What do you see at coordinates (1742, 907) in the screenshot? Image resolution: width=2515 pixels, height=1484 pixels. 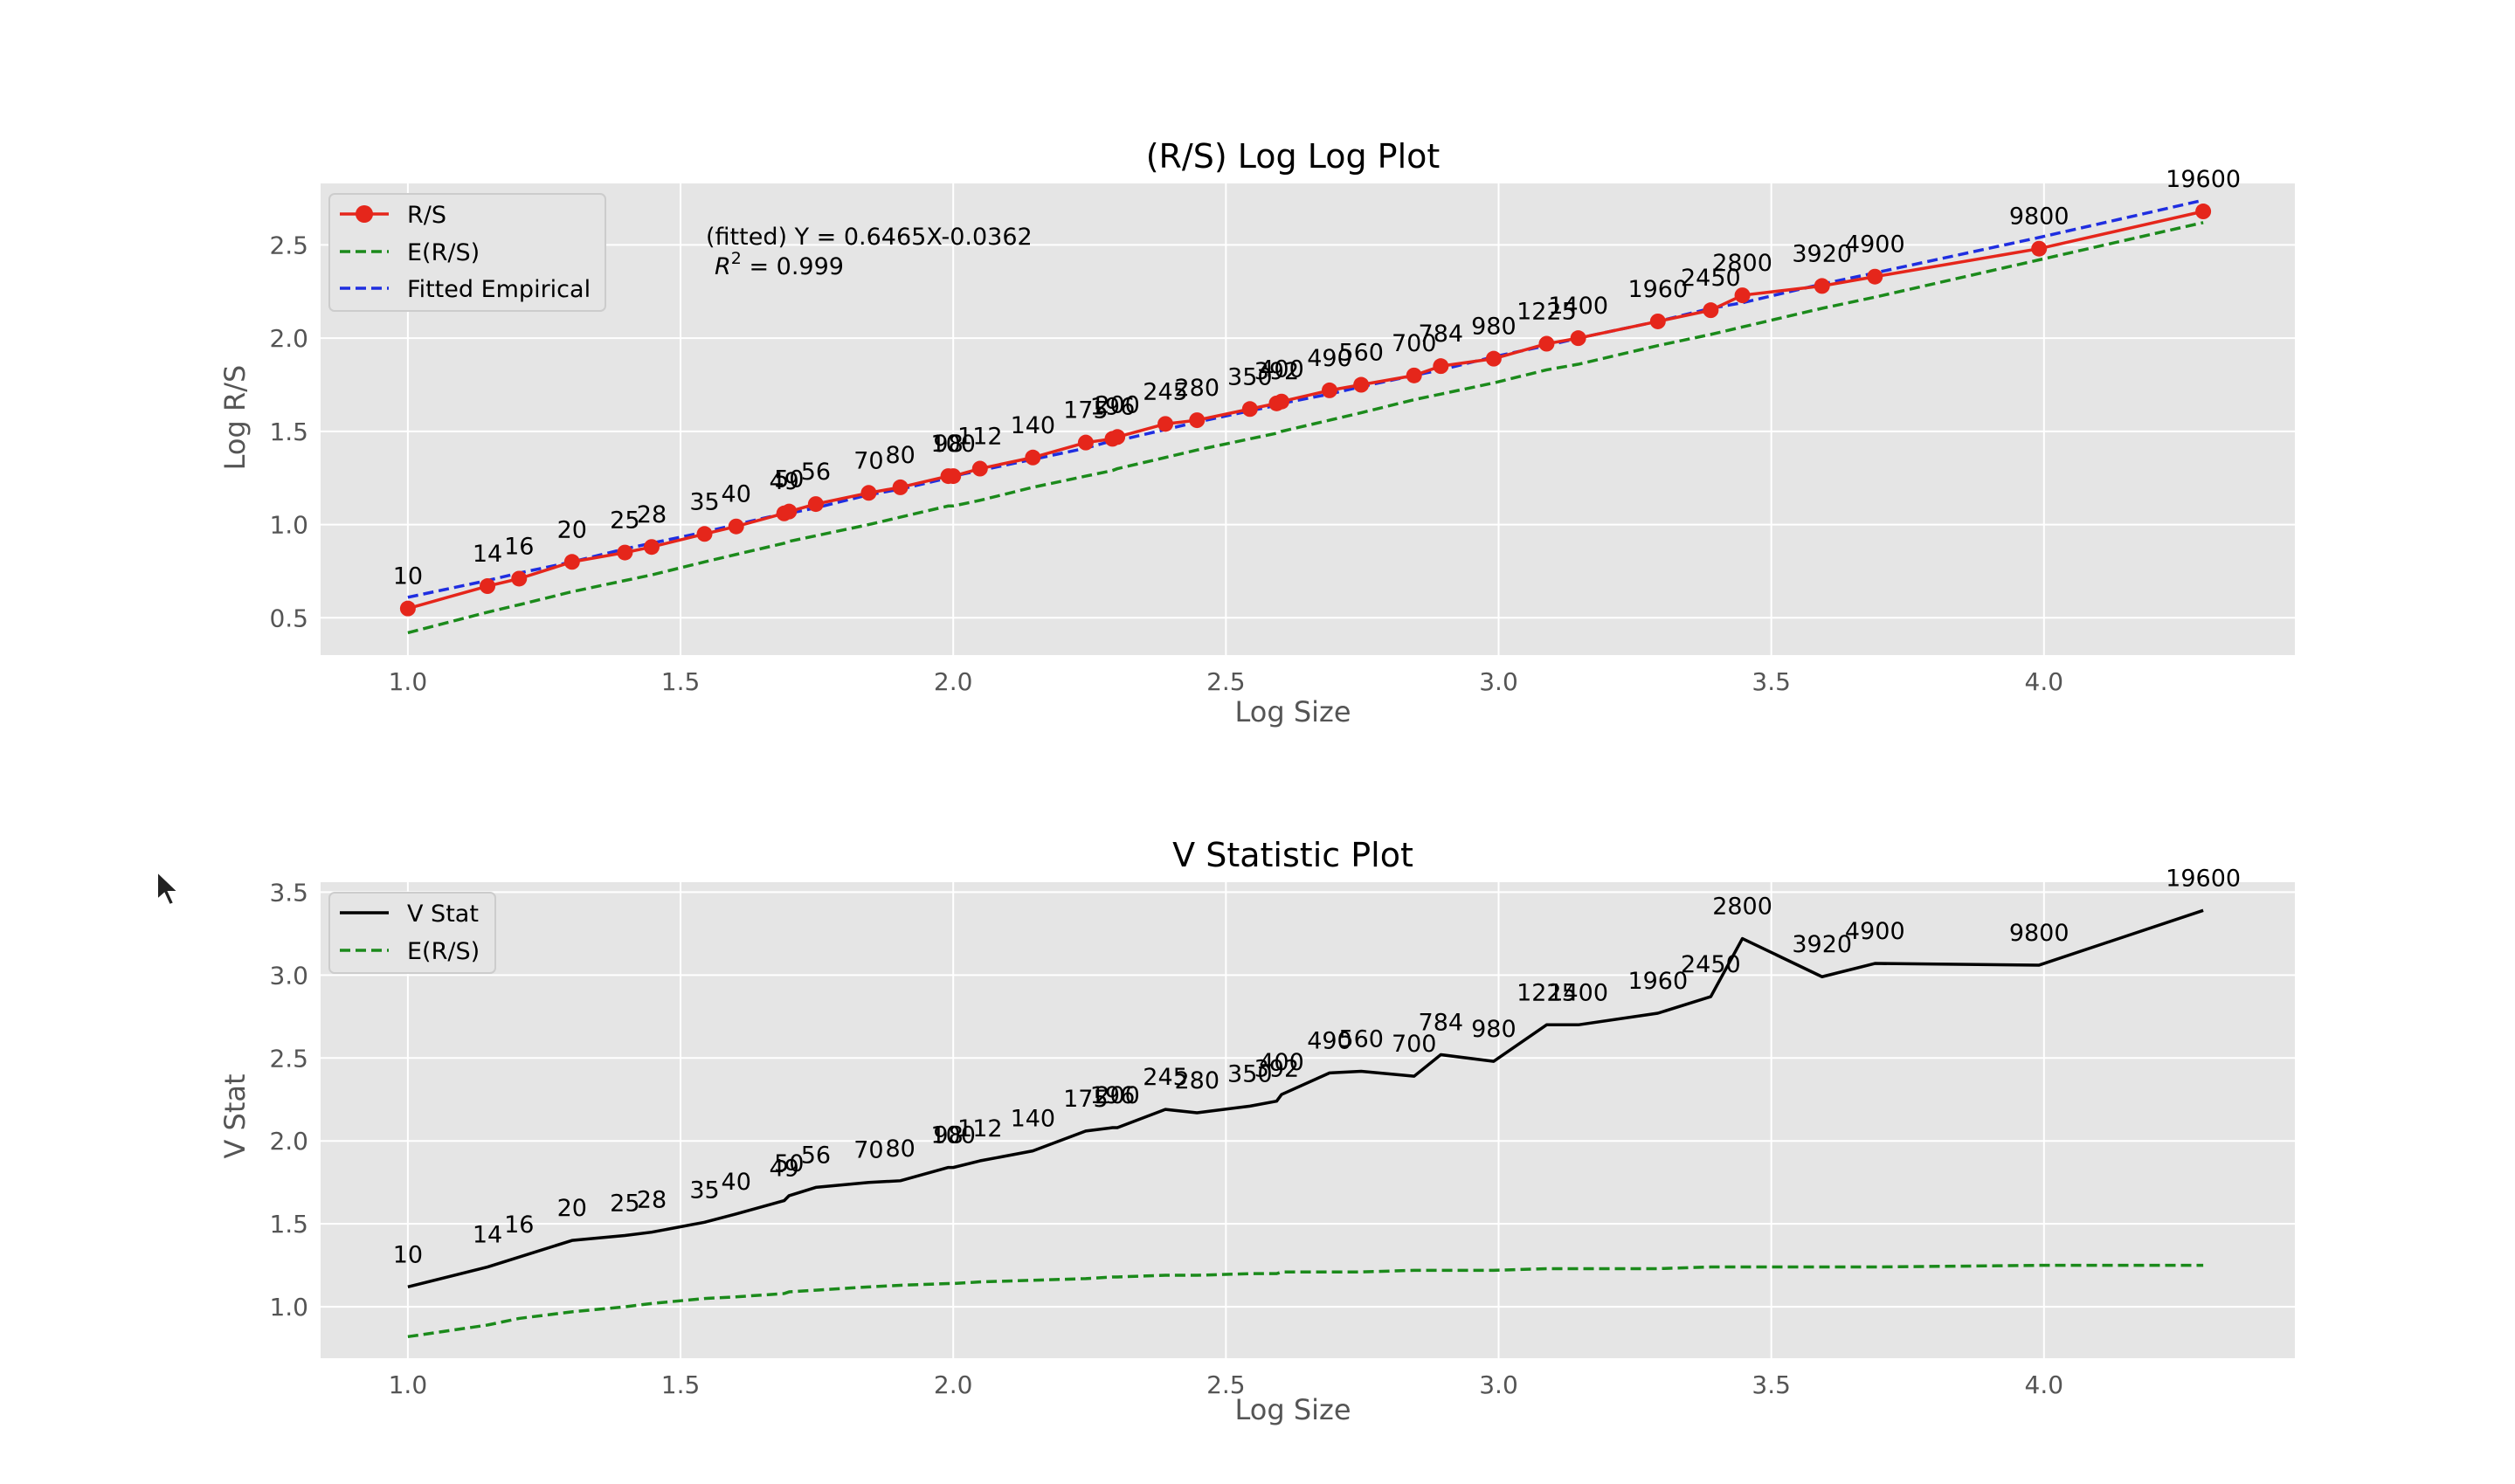 I see `size-label: 2800` at bounding box center [1742, 907].